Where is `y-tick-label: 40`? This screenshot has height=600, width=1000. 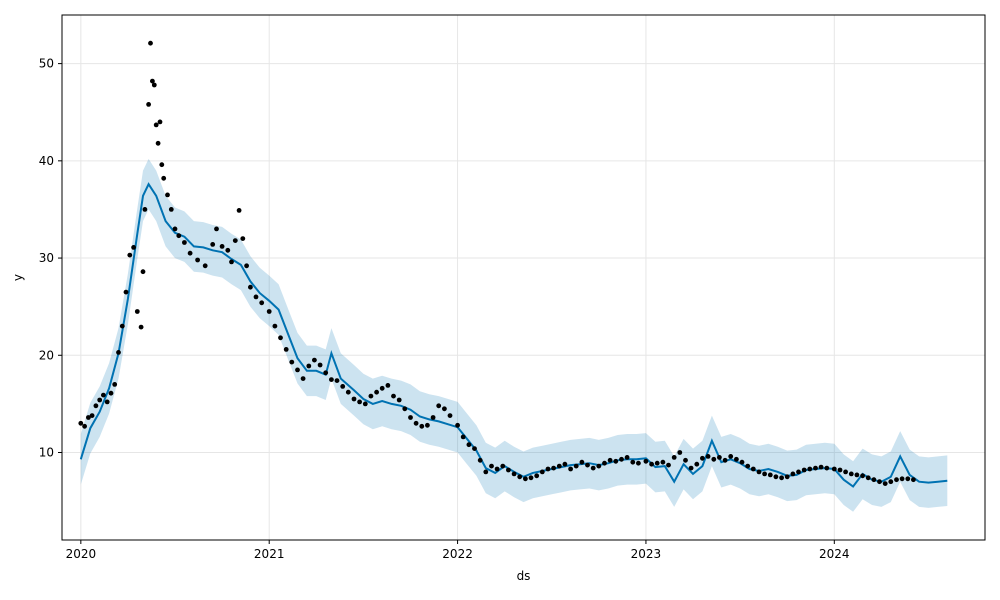 y-tick-label: 40 is located at coordinates (46, 161).